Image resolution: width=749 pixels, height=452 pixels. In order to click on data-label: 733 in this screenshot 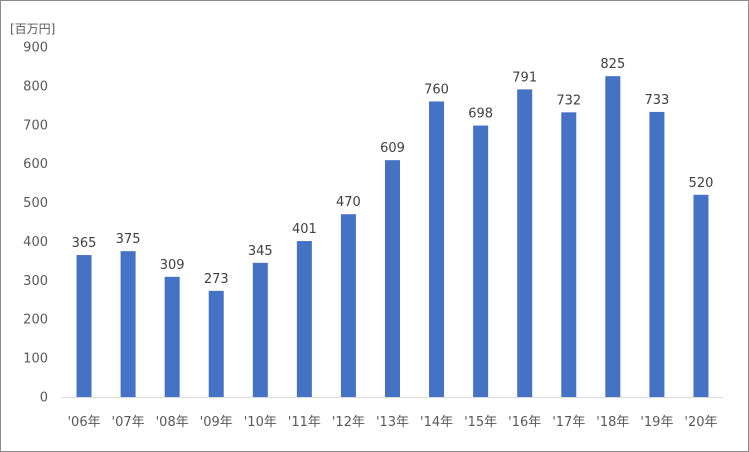, I will do `click(656, 100)`.